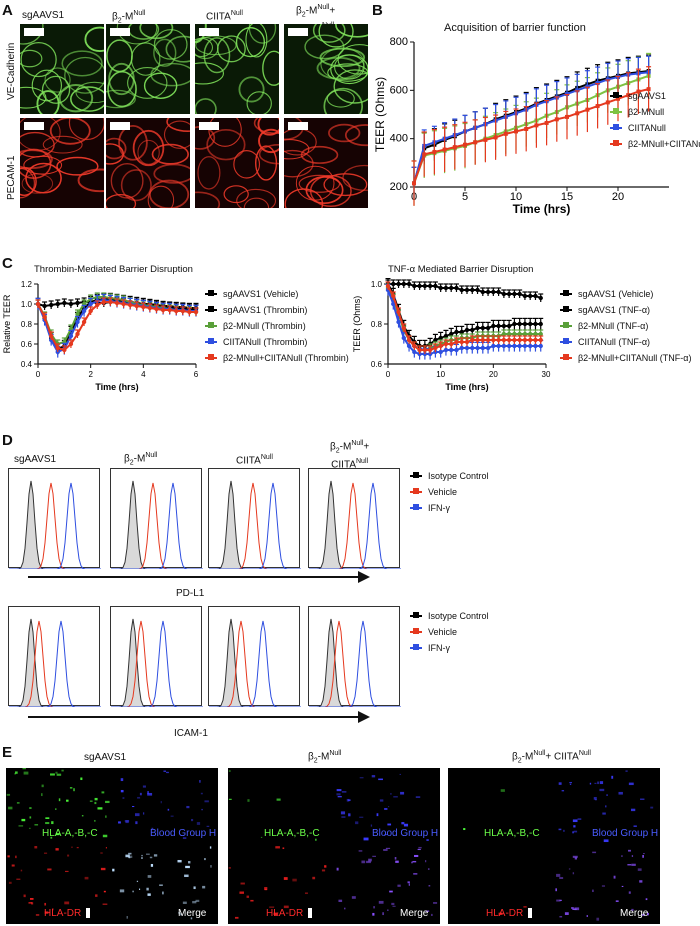  Describe the element at coordinates (377, 364) in the screenshot. I see `y-tick-label: 0.6` at that location.